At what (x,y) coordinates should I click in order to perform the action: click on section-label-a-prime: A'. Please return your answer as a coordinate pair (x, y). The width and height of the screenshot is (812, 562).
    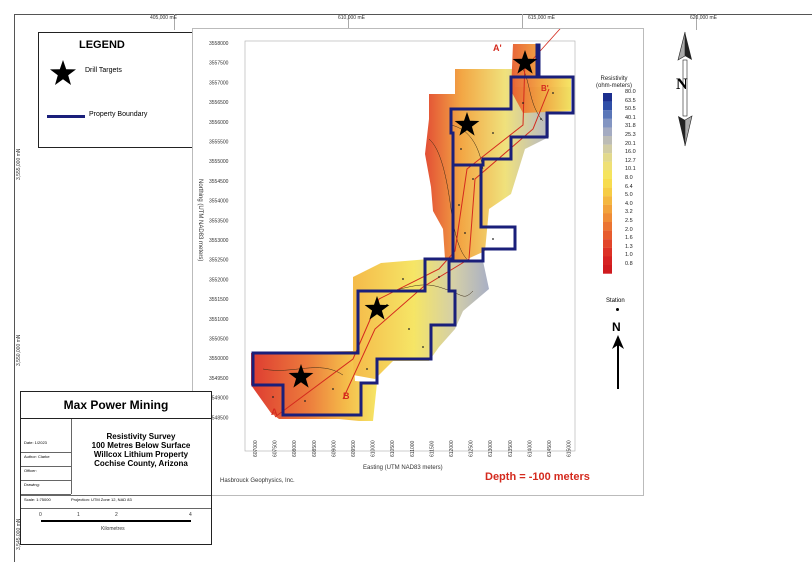
    Looking at the image, I should click on (497, 48).